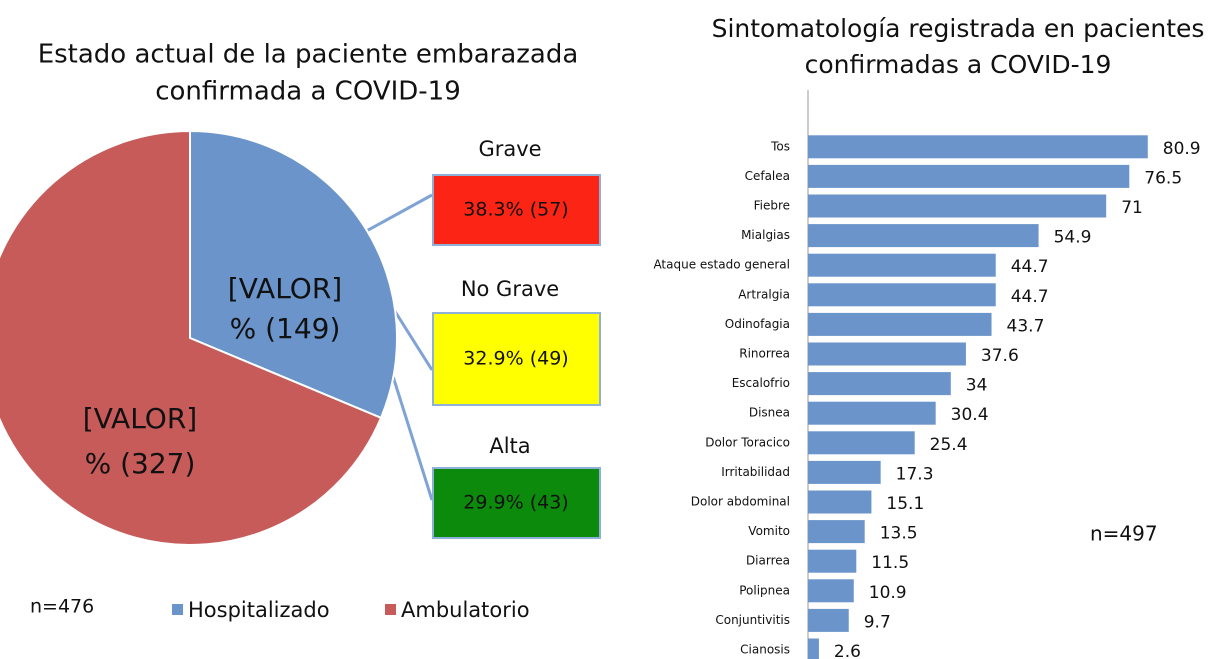  Describe the element at coordinates (1124, 534) in the screenshot. I see `annotation: n=497` at that location.